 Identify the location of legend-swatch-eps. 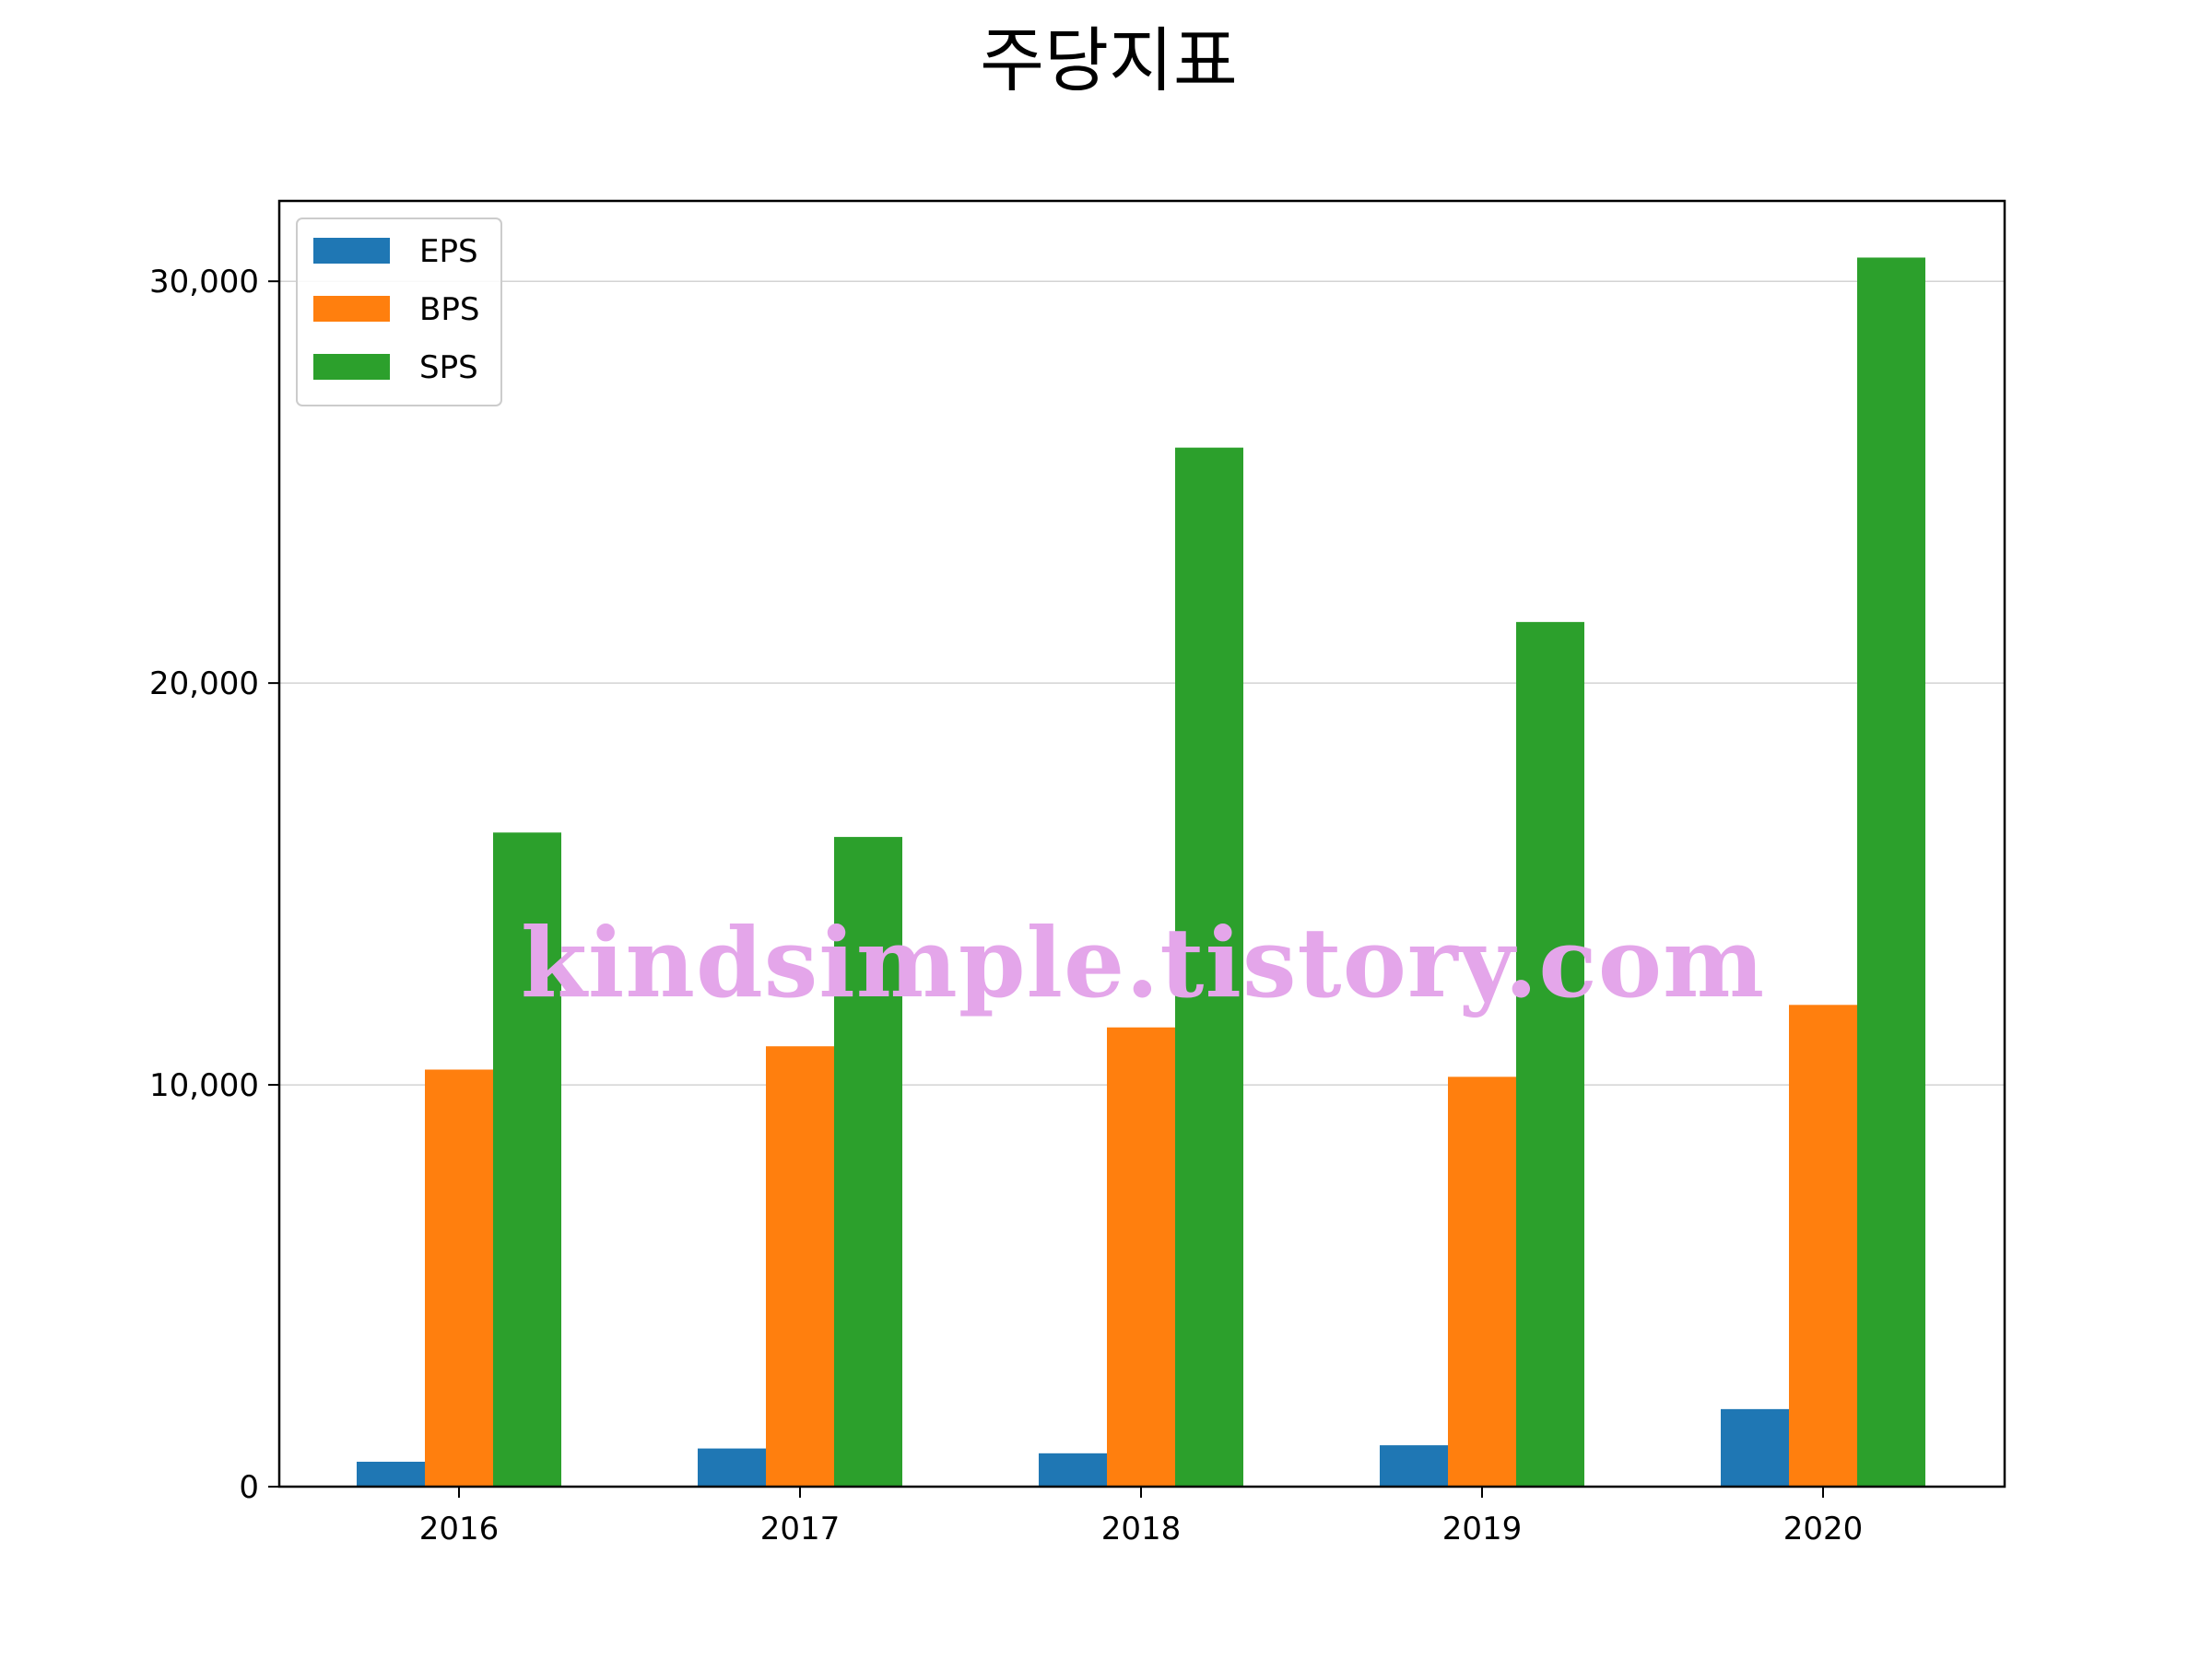
(351, 251).